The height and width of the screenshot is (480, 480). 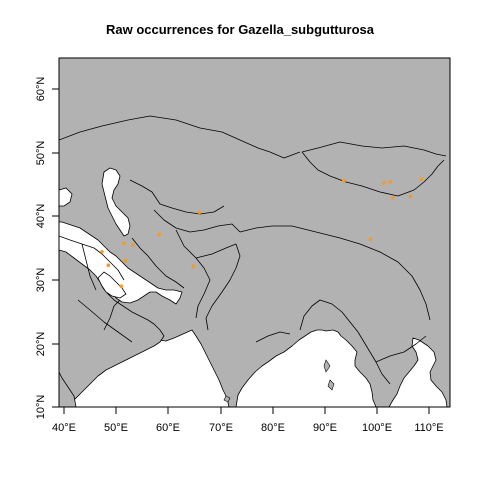 What do you see at coordinates (273, 428) in the screenshot?
I see `x-tick-label: 80°E` at bounding box center [273, 428].